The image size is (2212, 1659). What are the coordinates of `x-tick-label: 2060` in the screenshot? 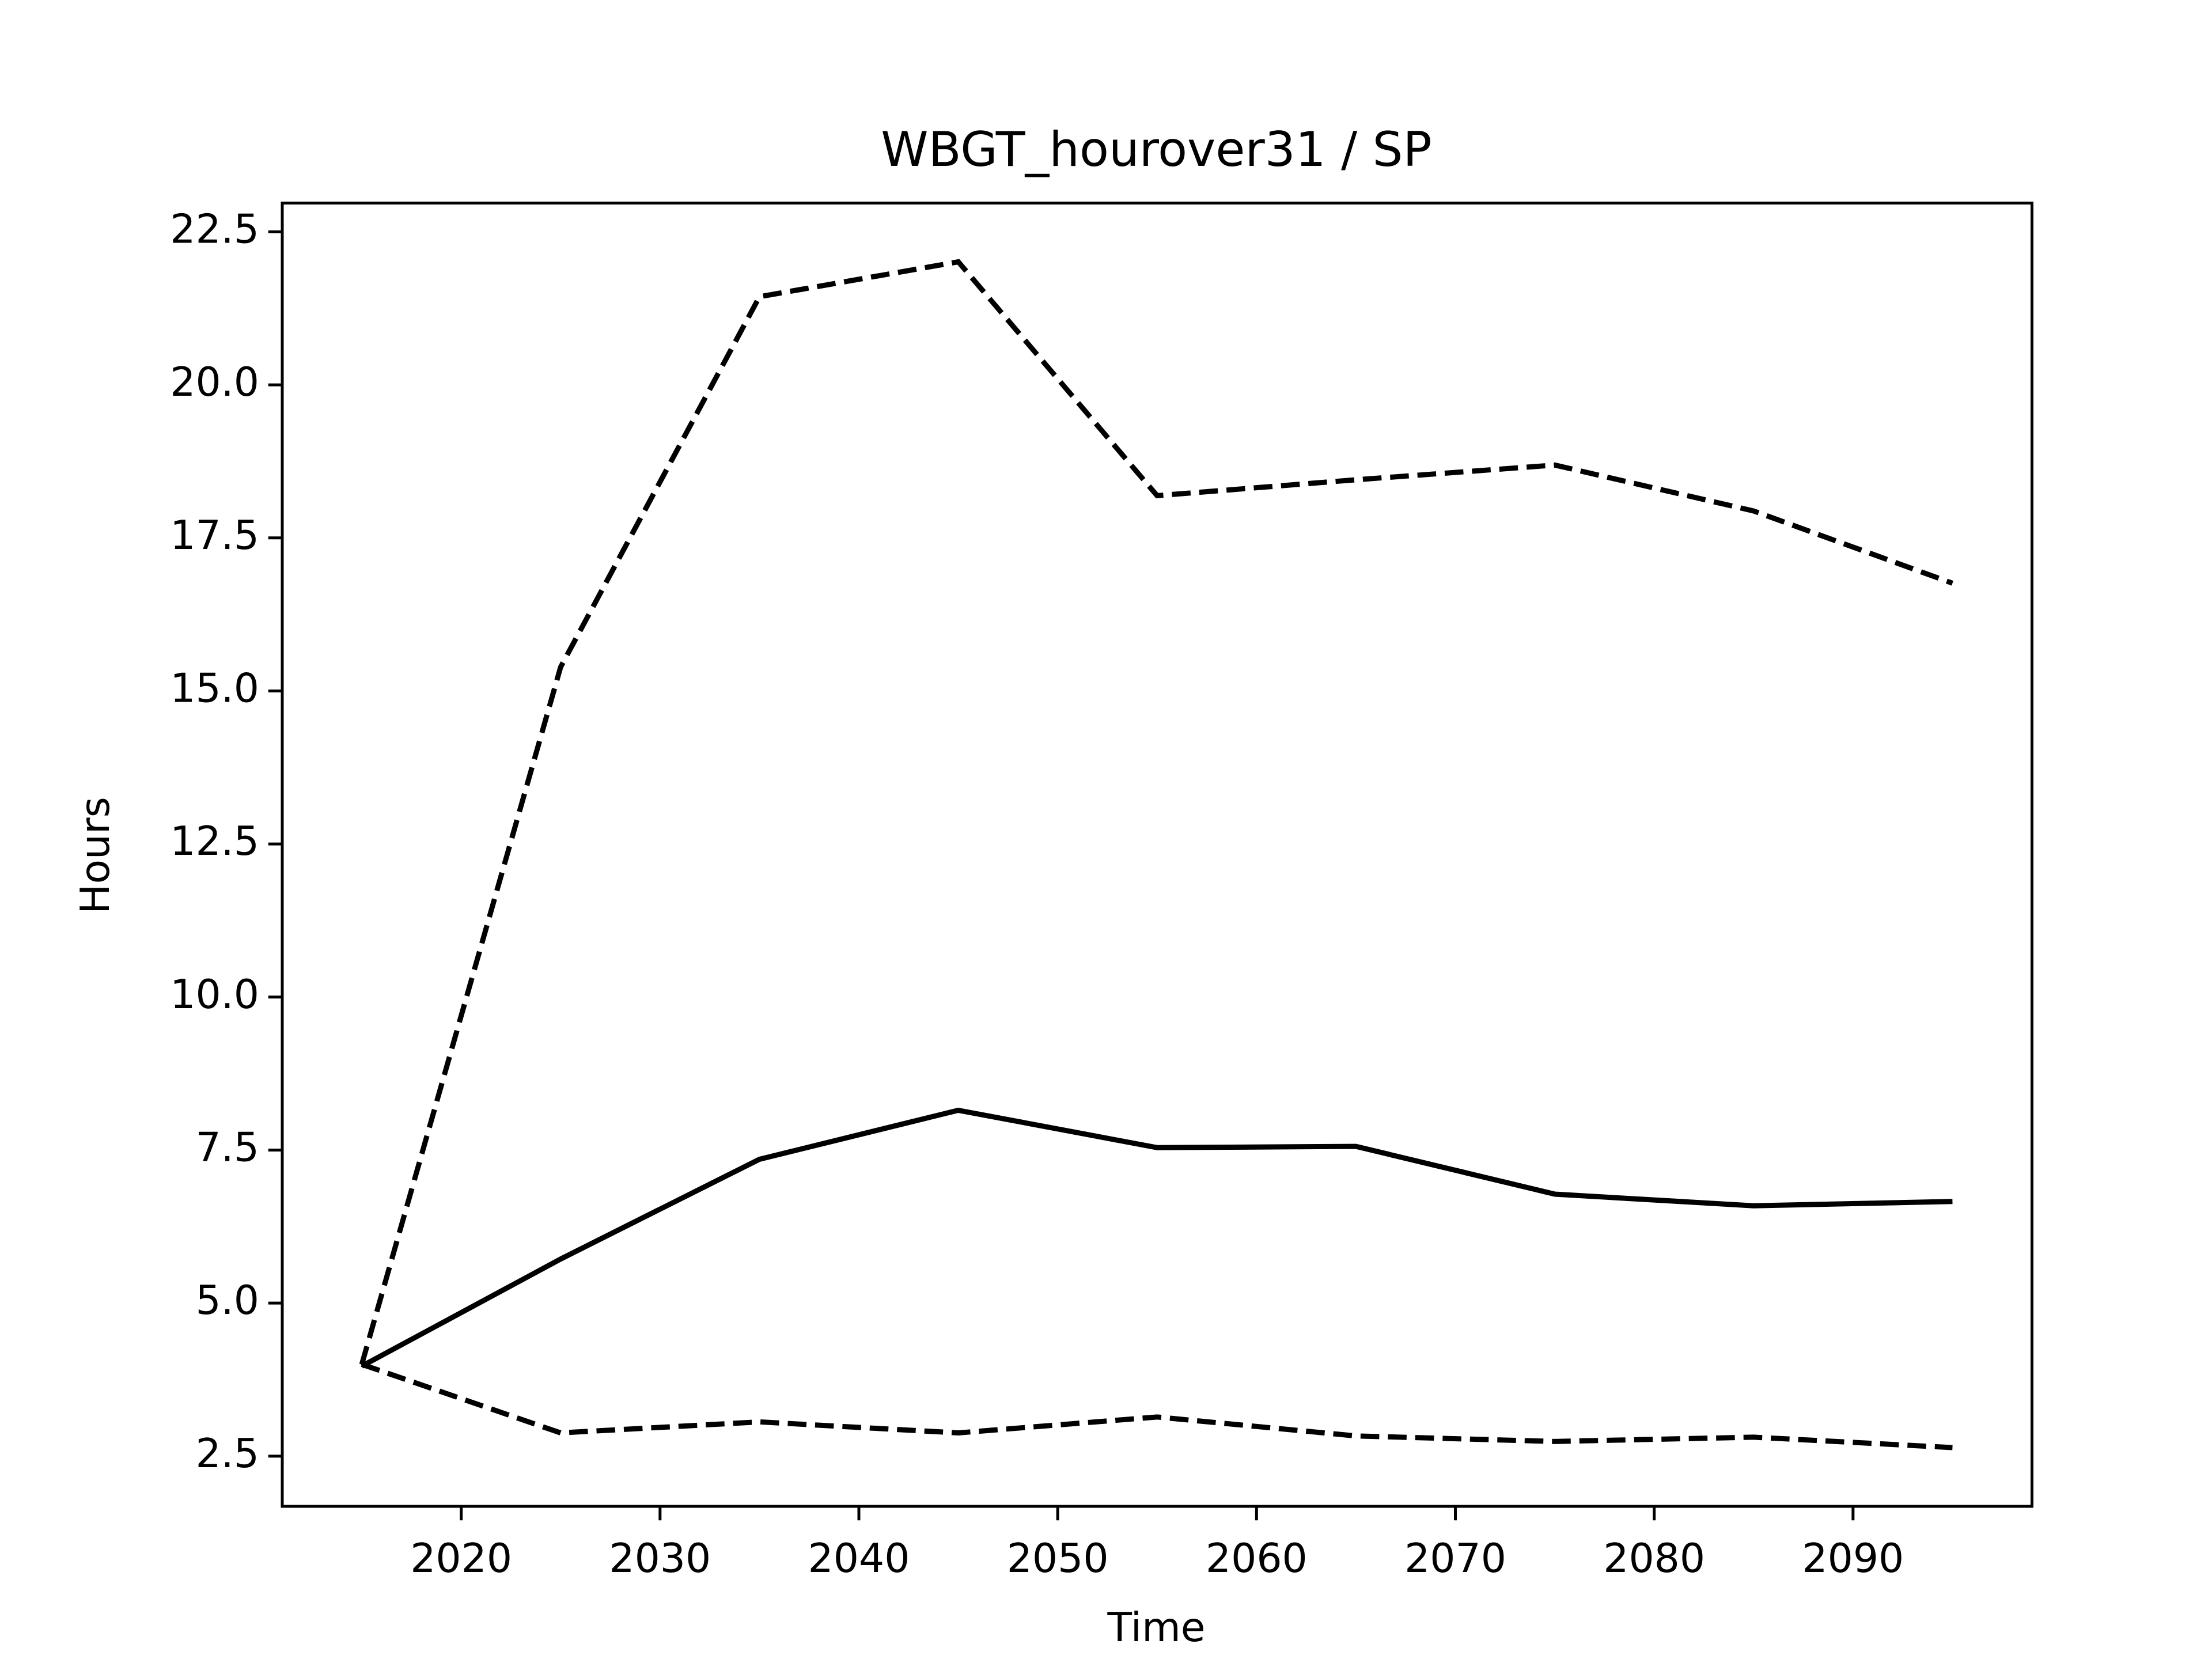 It's located at (1257, 1558).